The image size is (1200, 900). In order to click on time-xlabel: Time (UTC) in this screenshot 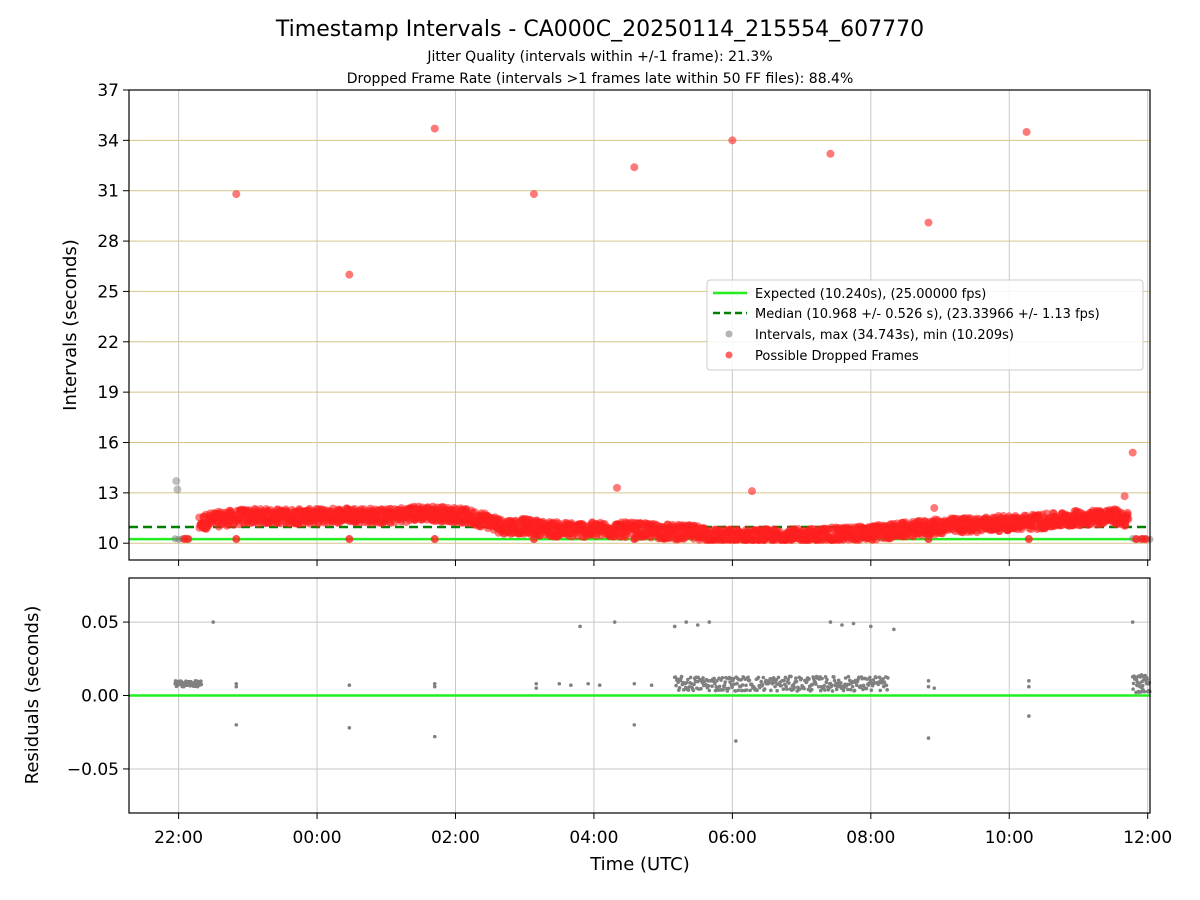, I will do `click(639, 864)`.